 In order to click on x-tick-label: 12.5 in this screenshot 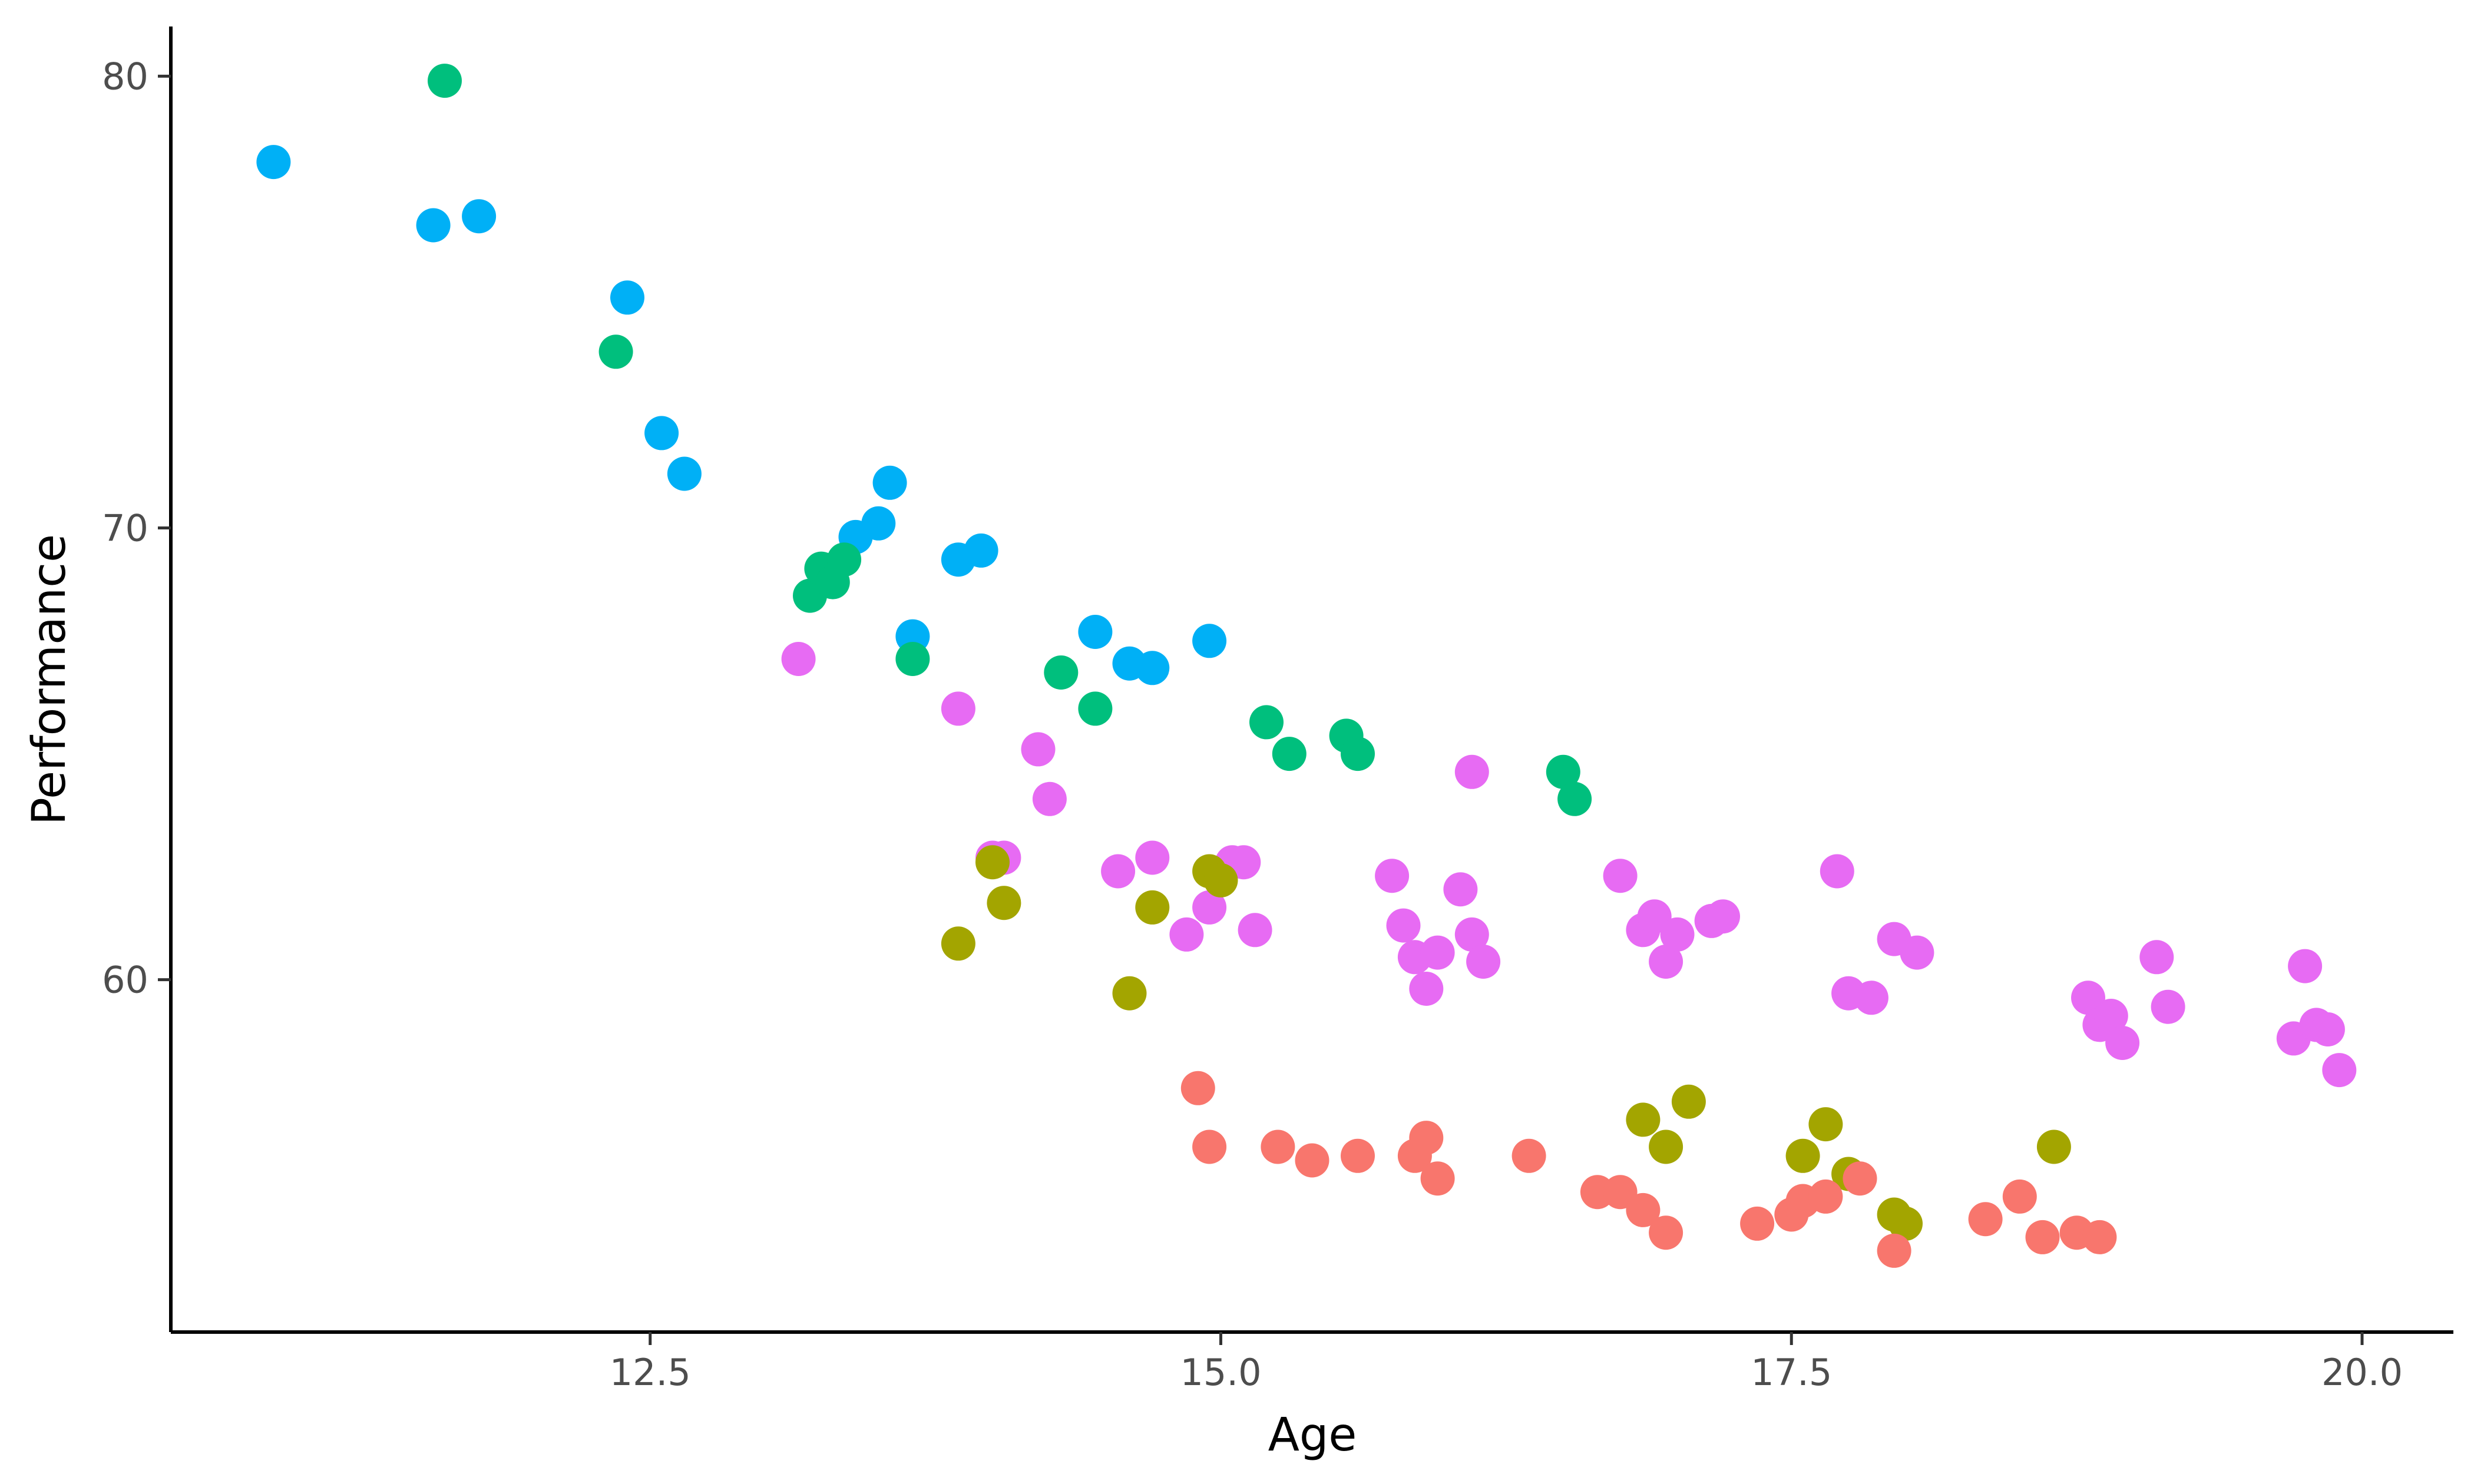, I will do `click(650, 1372)`.